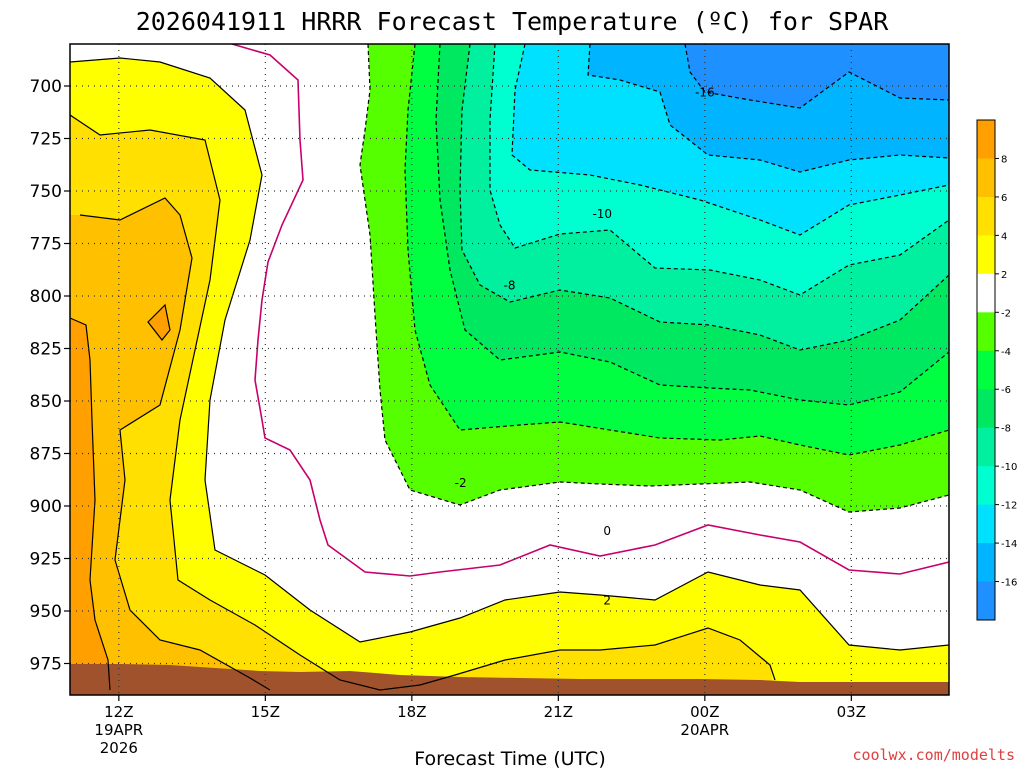 The width and height of the screenshot is (1024, 768). I want to click on colorbar-tick-label: 2, so click(1004, 275).